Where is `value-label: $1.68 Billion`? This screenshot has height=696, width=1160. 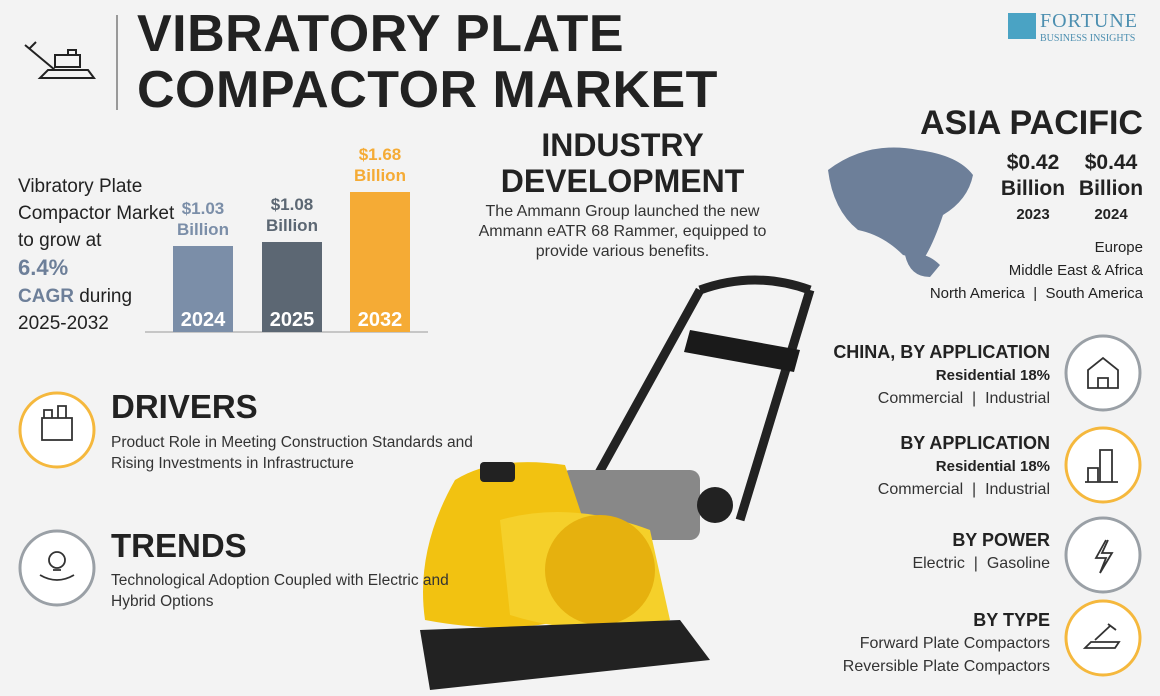
value-label: $1.68 Billion is located at coordinates (380, 165).